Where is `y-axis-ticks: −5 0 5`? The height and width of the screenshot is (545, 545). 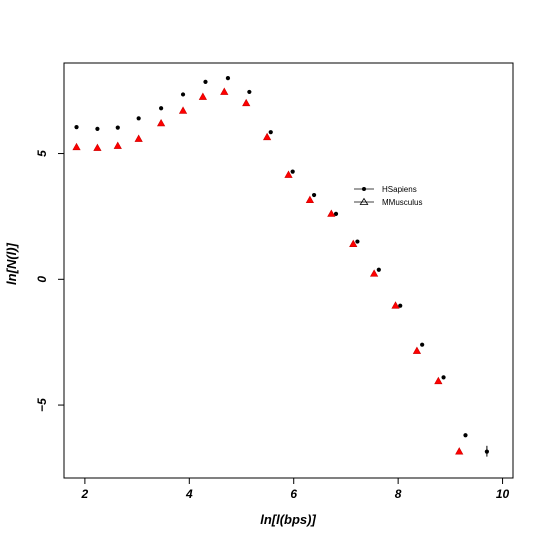
y-axis-ticks: −5 0 5 is located at coordinates (49, 281).